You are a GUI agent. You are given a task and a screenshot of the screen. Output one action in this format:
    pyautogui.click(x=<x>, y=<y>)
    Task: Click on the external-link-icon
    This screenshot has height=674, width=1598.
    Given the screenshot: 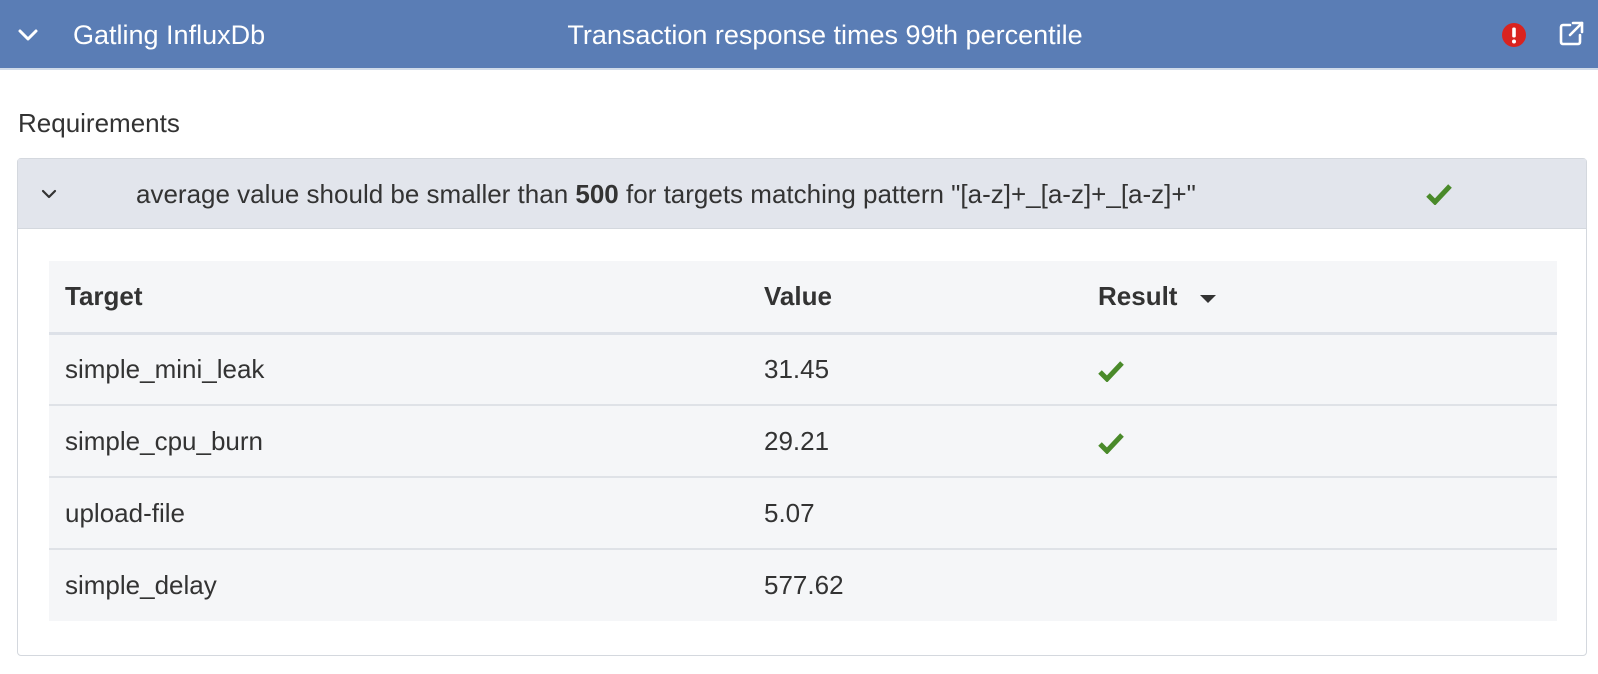 What is the action you would take?
    pyautogui.click(x=1571, y=34)
    